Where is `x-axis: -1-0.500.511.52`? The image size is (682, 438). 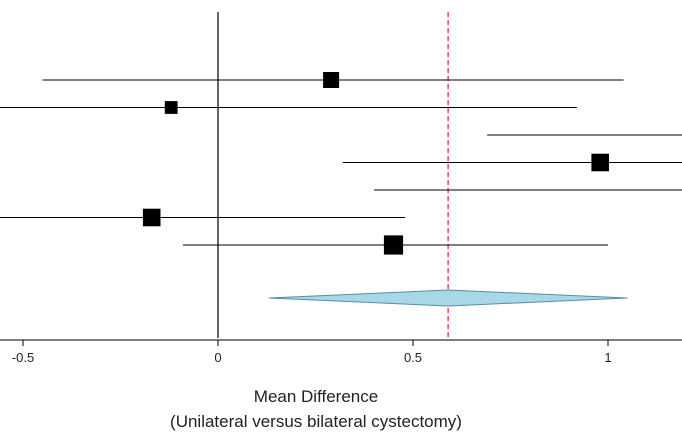
x-axis: -1-0.500.511.52 is located at coordinates (341, 352).